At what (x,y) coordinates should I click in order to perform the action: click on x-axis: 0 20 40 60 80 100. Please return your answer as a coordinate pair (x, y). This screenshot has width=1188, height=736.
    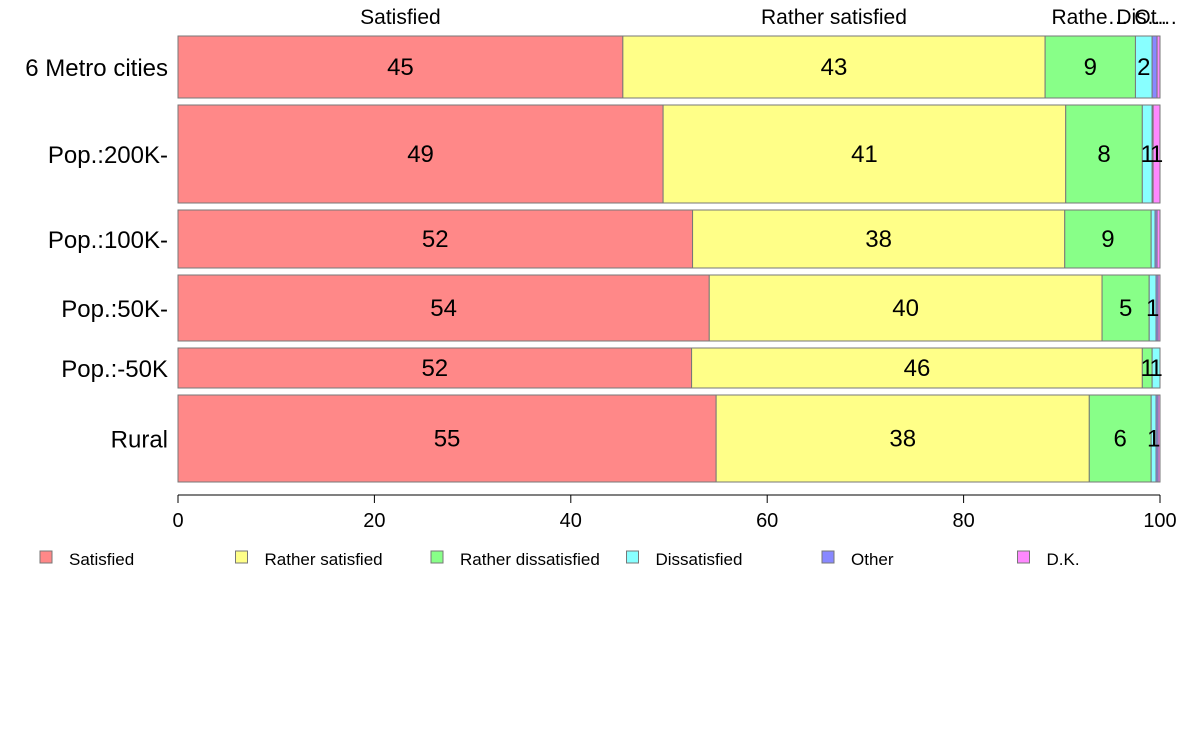
    Looking at the image, I should click on (674, 513).